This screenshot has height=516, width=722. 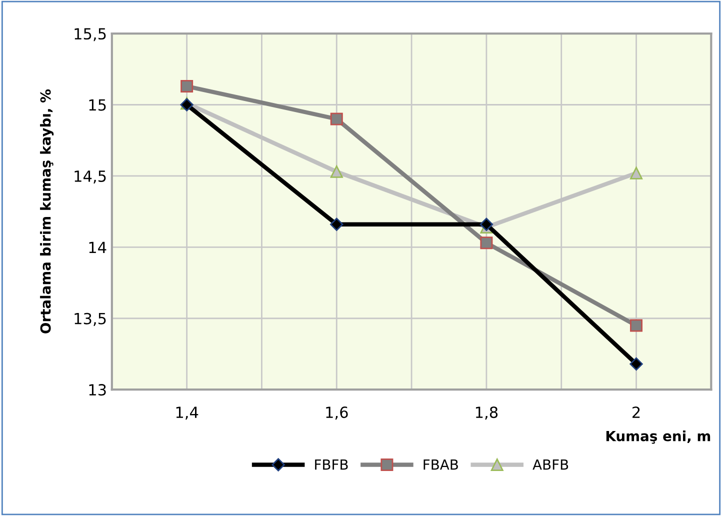 What do you see at coordinates (441, 464) in the screenshot?
I see `legend-label: FBAB` at bounding box center [441, 464].